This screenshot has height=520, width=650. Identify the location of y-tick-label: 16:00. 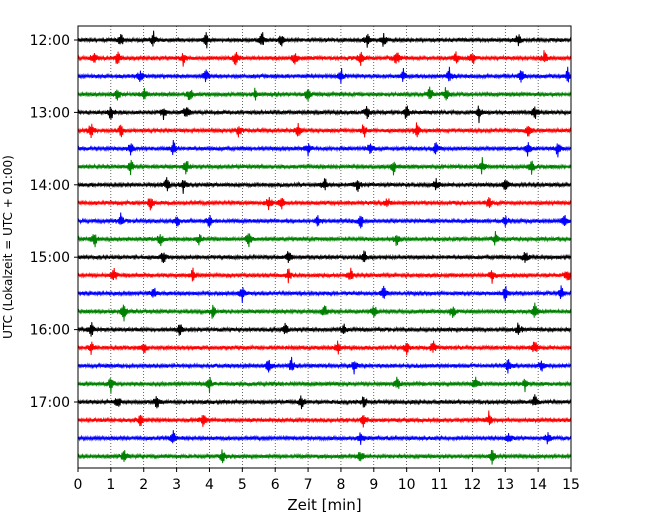
(50, 331).